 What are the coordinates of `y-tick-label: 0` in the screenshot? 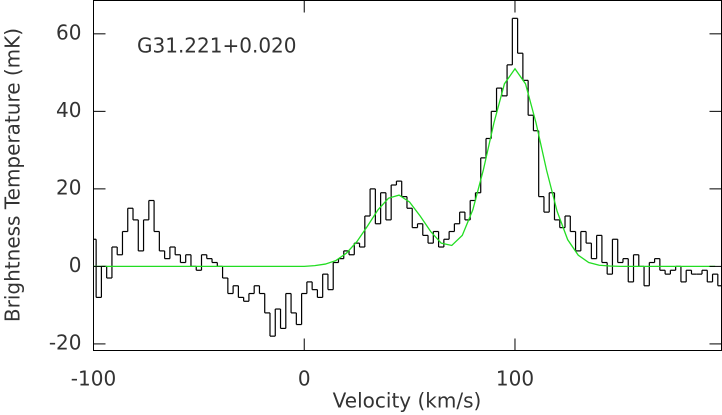 It's located at (75, 265).